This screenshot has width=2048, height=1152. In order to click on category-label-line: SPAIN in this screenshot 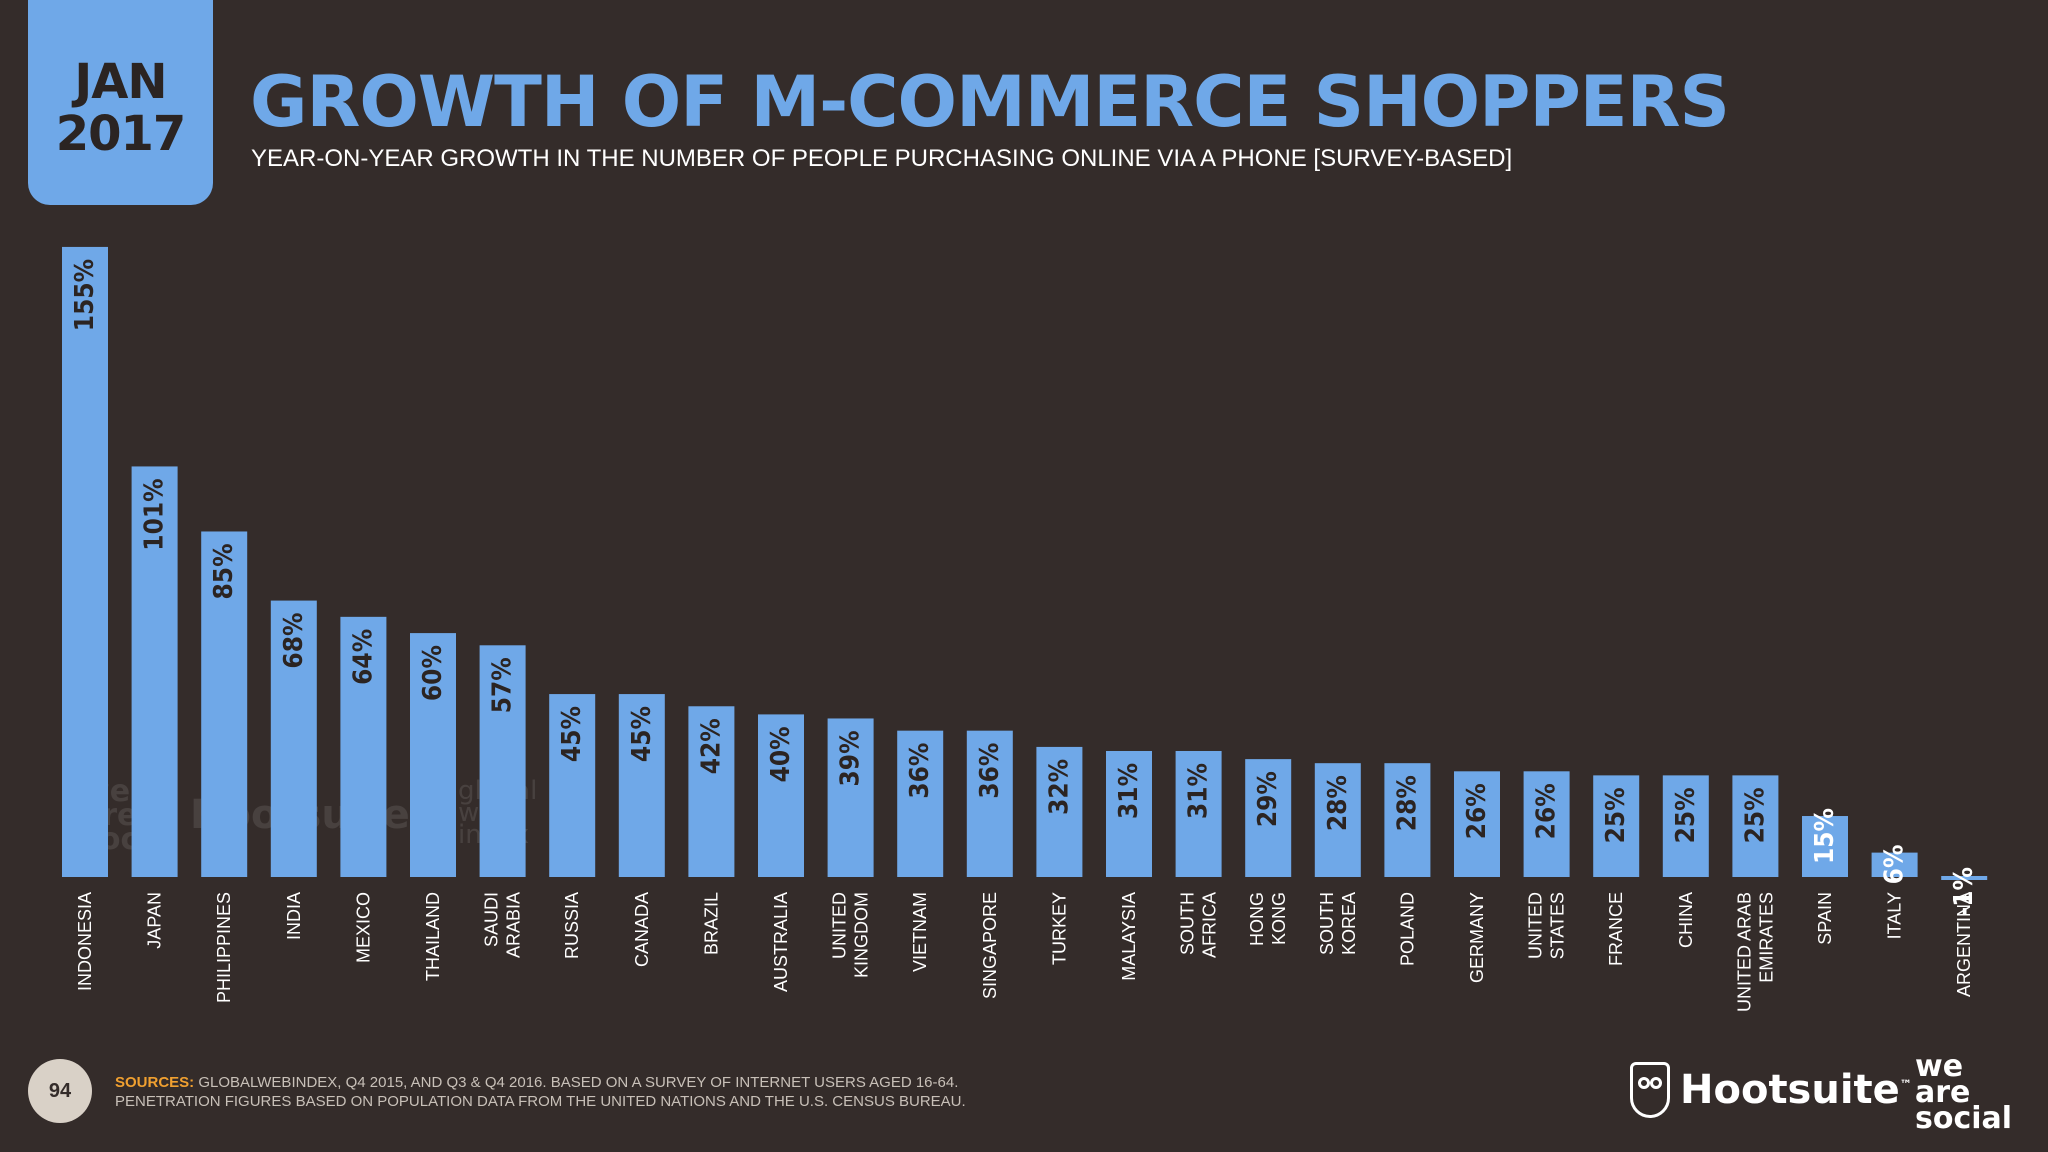, I will do `click(1825, 918)`.